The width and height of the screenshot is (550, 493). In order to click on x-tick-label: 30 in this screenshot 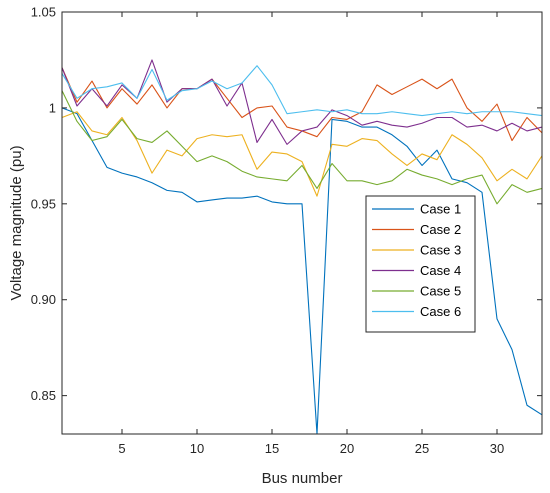, I will do `click(497, 448)`.